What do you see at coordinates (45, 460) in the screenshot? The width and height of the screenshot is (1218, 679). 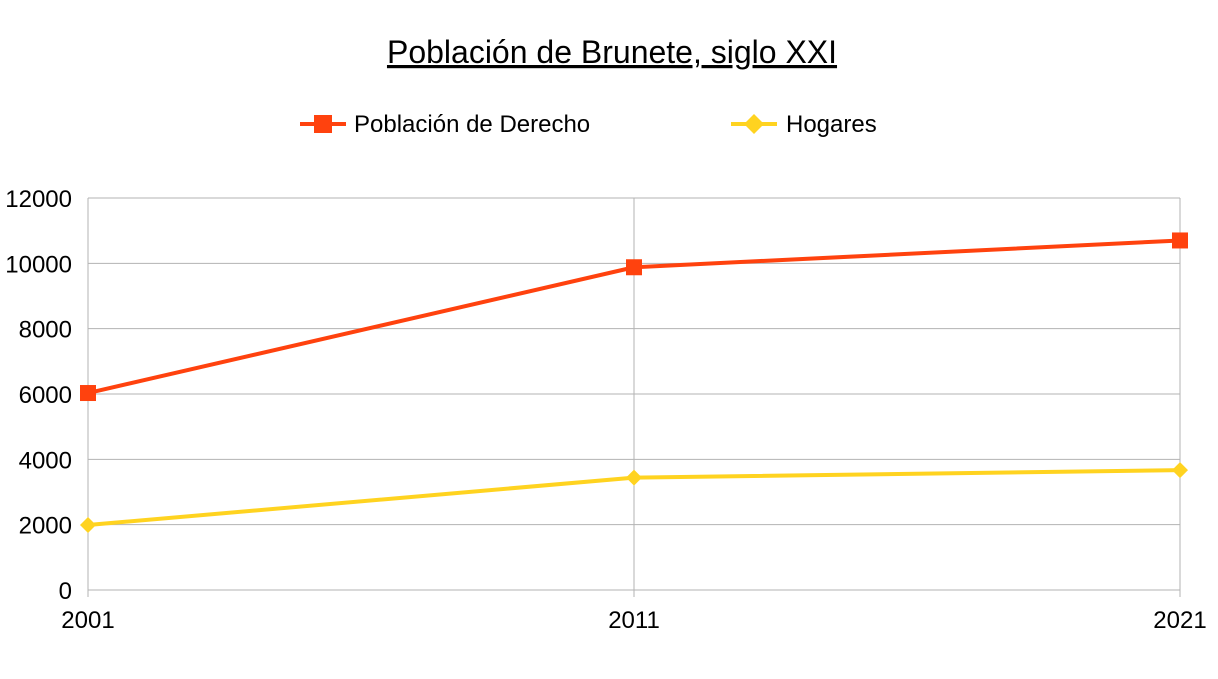 I see `y-tick-label: 4000` at bounding box center [45, 460].